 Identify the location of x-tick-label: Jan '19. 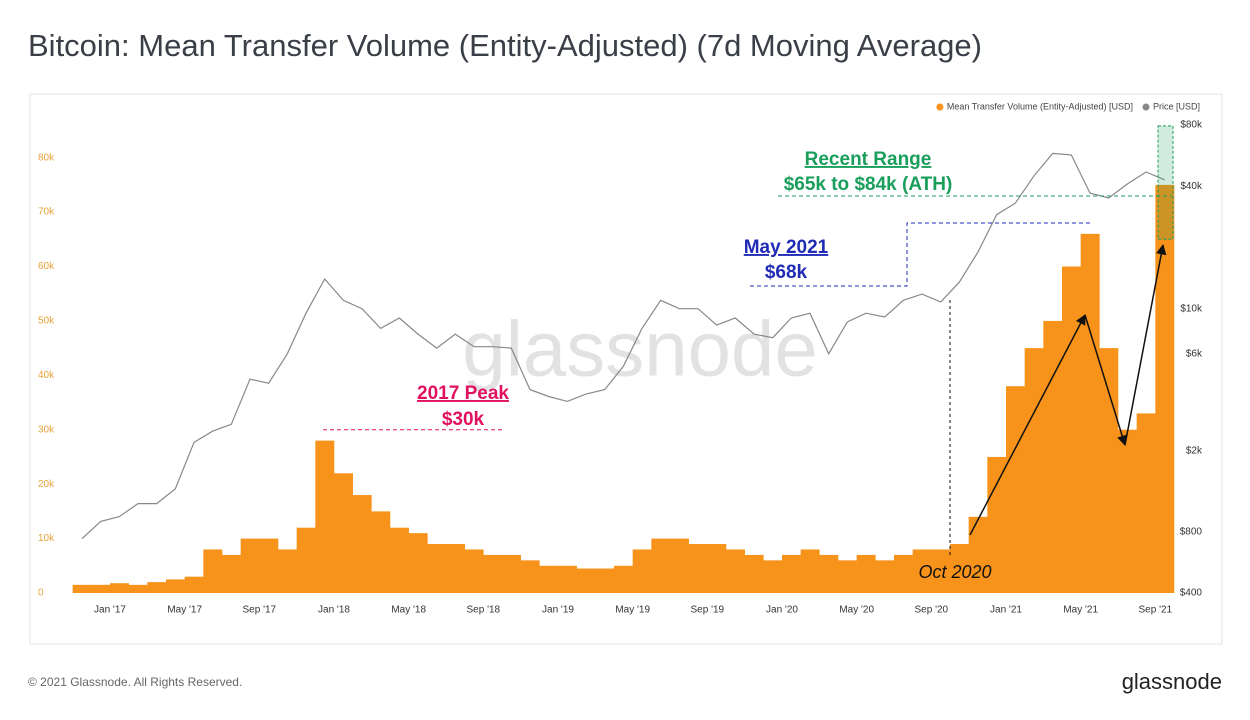
(558, 610).